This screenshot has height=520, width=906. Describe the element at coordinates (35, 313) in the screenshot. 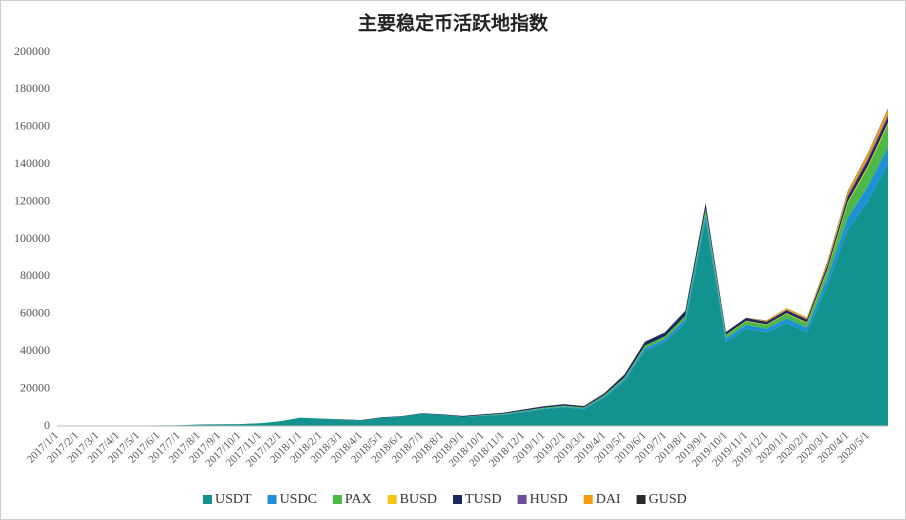

I see `y-tick-label: 60000` at that location.